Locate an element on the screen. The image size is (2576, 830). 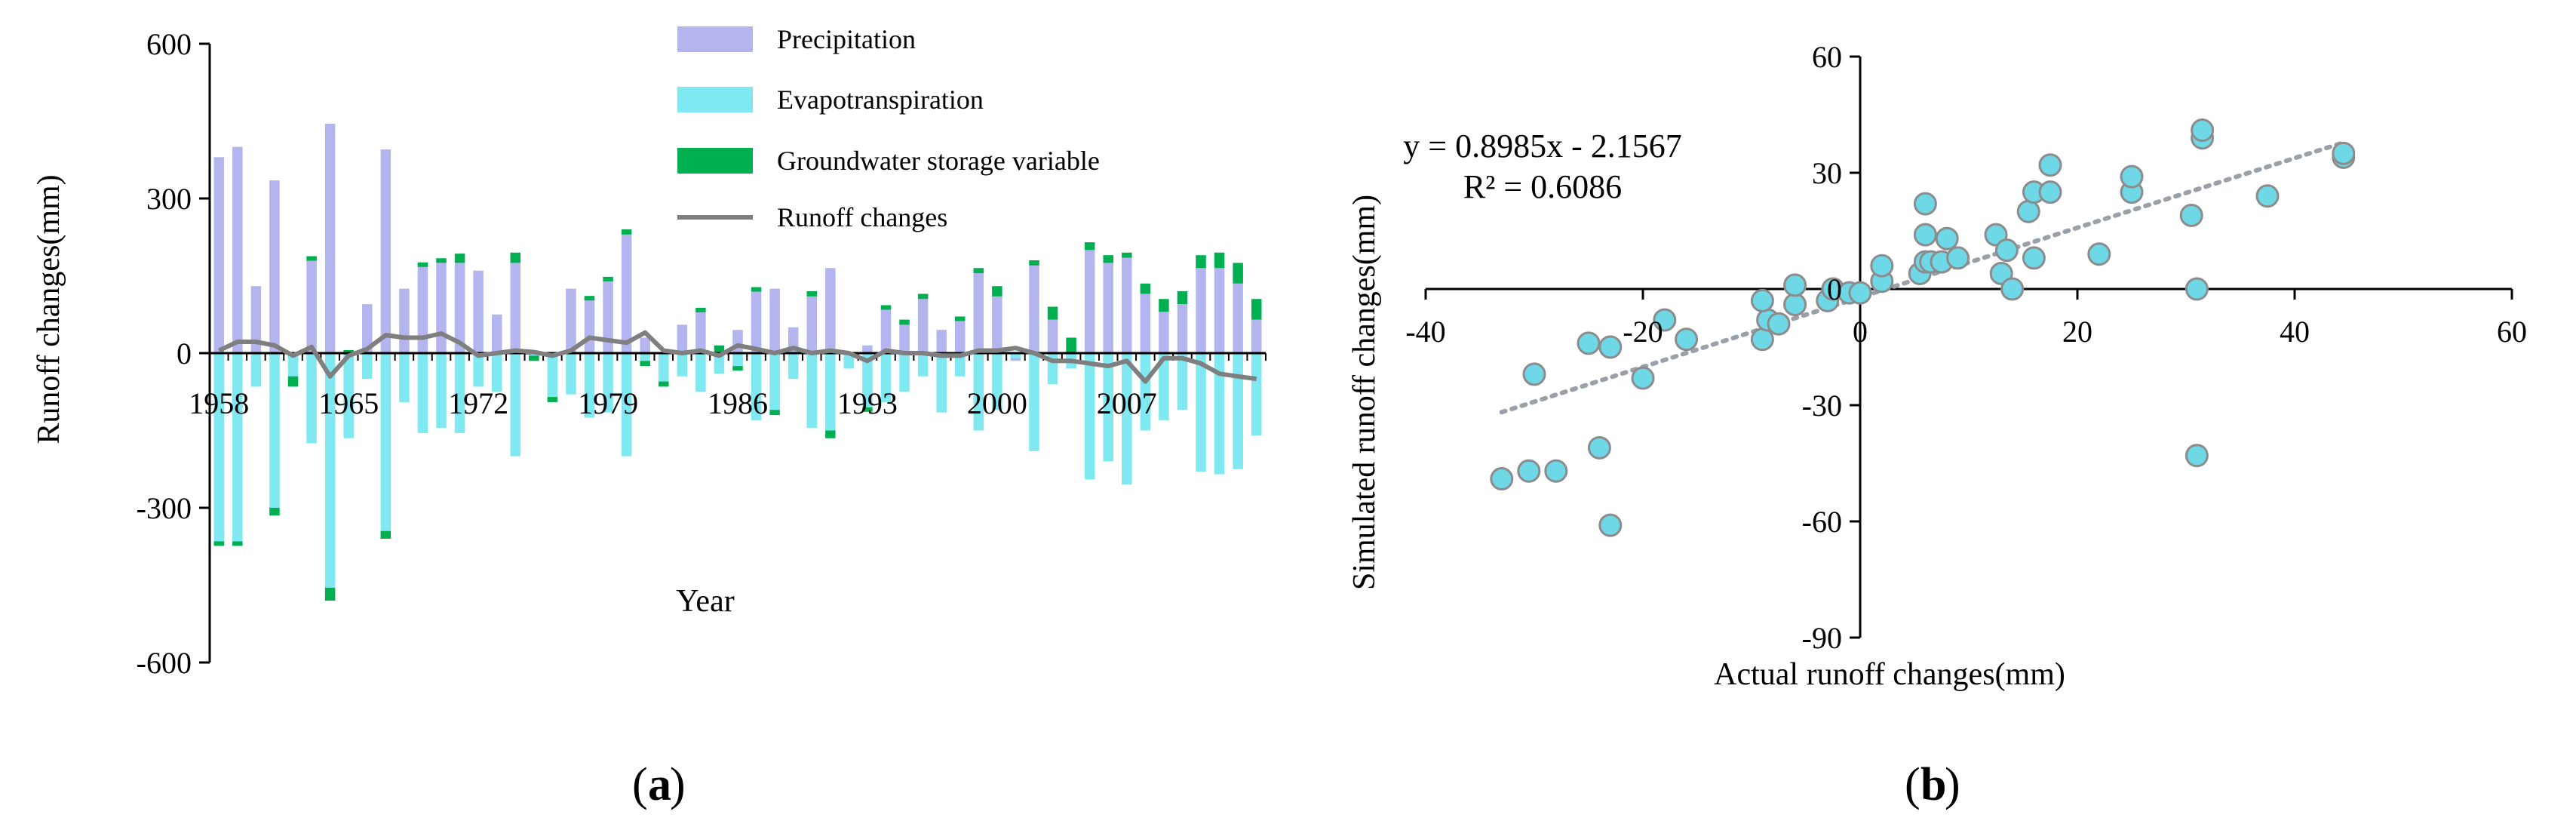
panel-b-label-letter: b is located at coordinates (1933, 784).